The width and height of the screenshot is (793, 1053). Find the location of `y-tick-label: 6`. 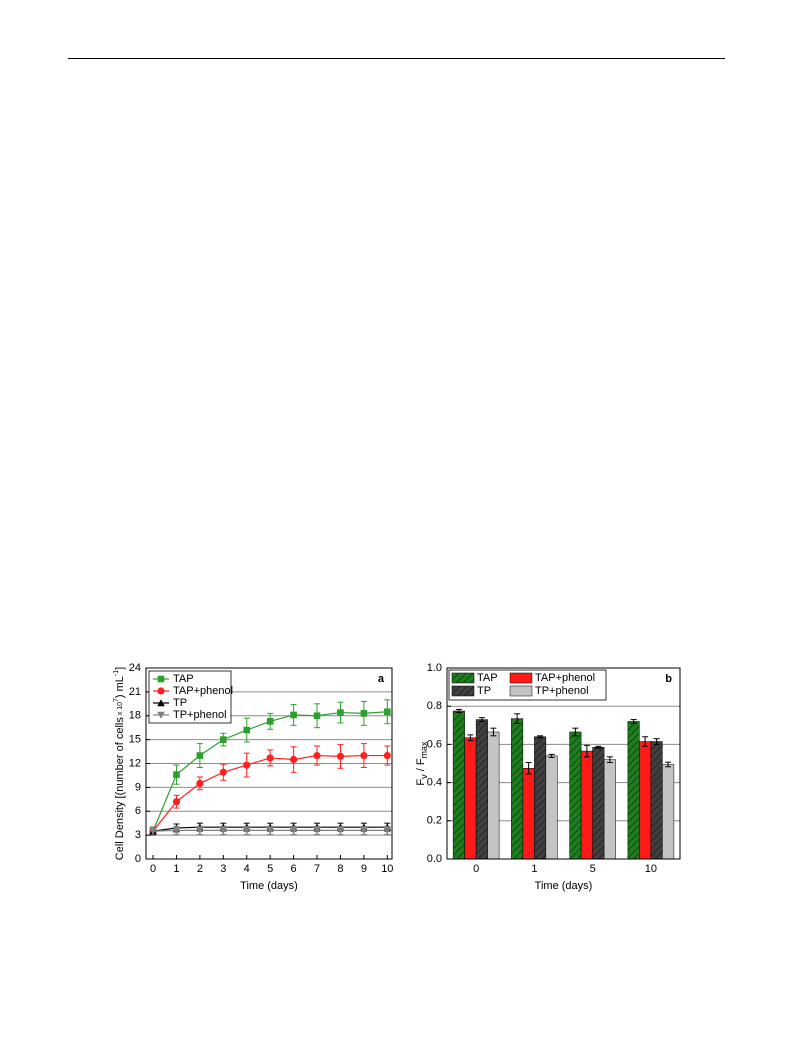

y-tick-label: 6 is located at coordinates (138, 811).